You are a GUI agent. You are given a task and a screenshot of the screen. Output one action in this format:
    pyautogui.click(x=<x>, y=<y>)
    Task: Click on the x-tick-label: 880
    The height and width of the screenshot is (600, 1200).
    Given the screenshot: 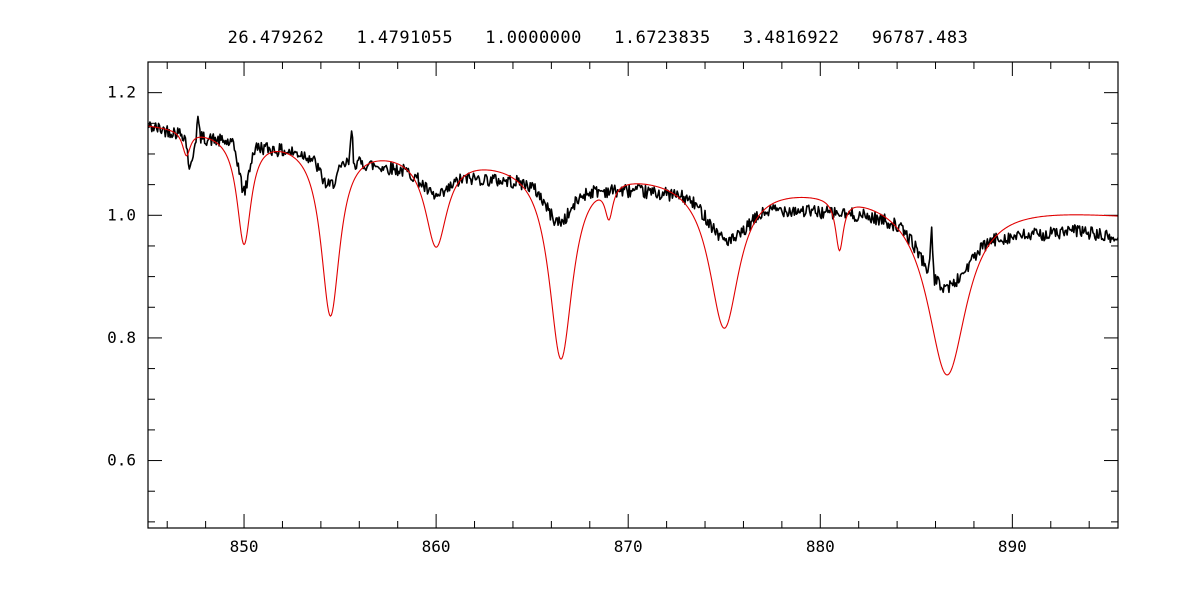 What is the action you would take?
    pyautogui.click(x=820, y=546)
    